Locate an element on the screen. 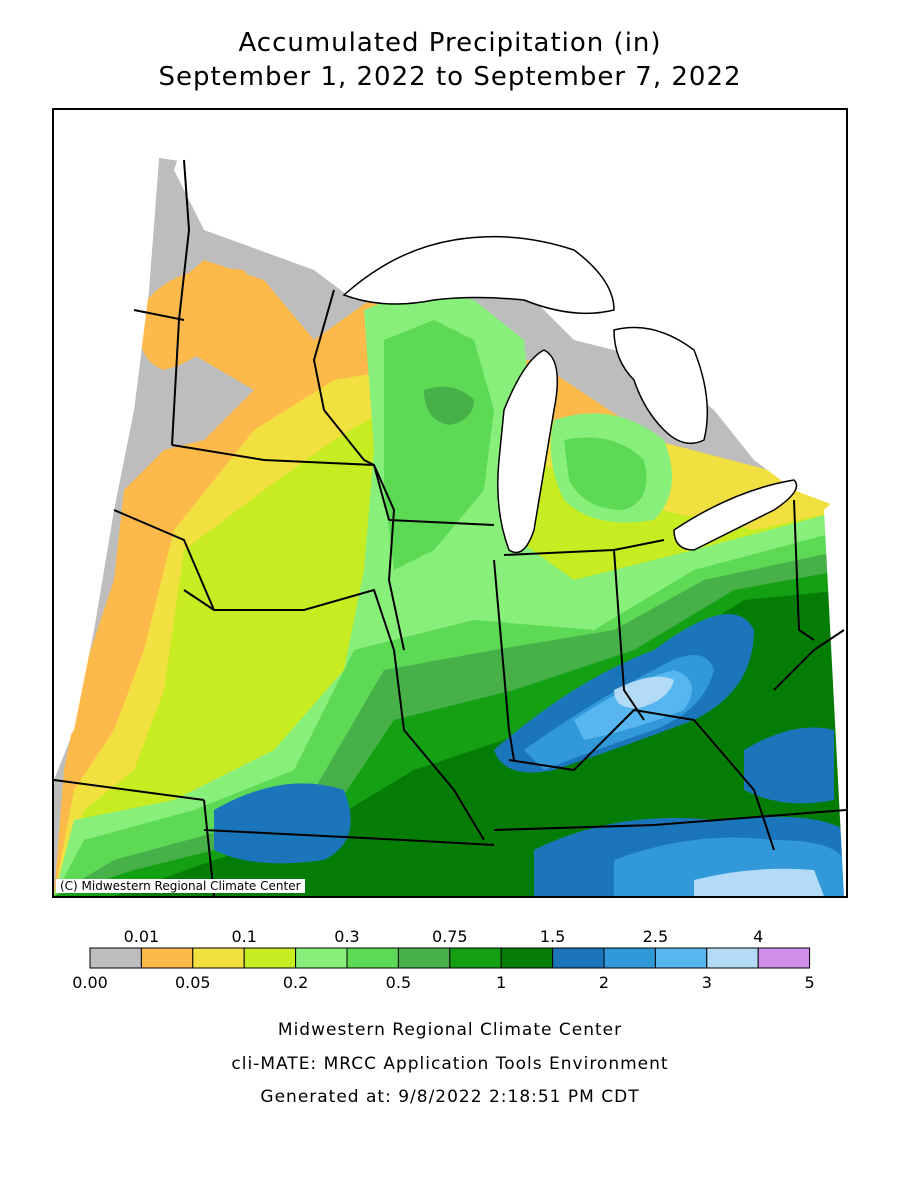 This screenshot has height=1200, width=900. legend-bottom-label: 1 is located at coordinates (501, 982).